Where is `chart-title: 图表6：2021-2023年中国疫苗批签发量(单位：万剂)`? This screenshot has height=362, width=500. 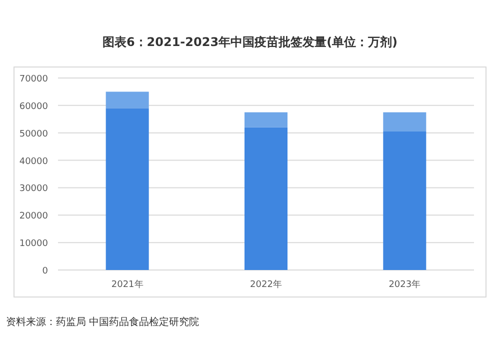 chart-title: 图表6：2021-2023年中国疫苗批签发量(单位：万剂) is located at coordinates (250, 42).